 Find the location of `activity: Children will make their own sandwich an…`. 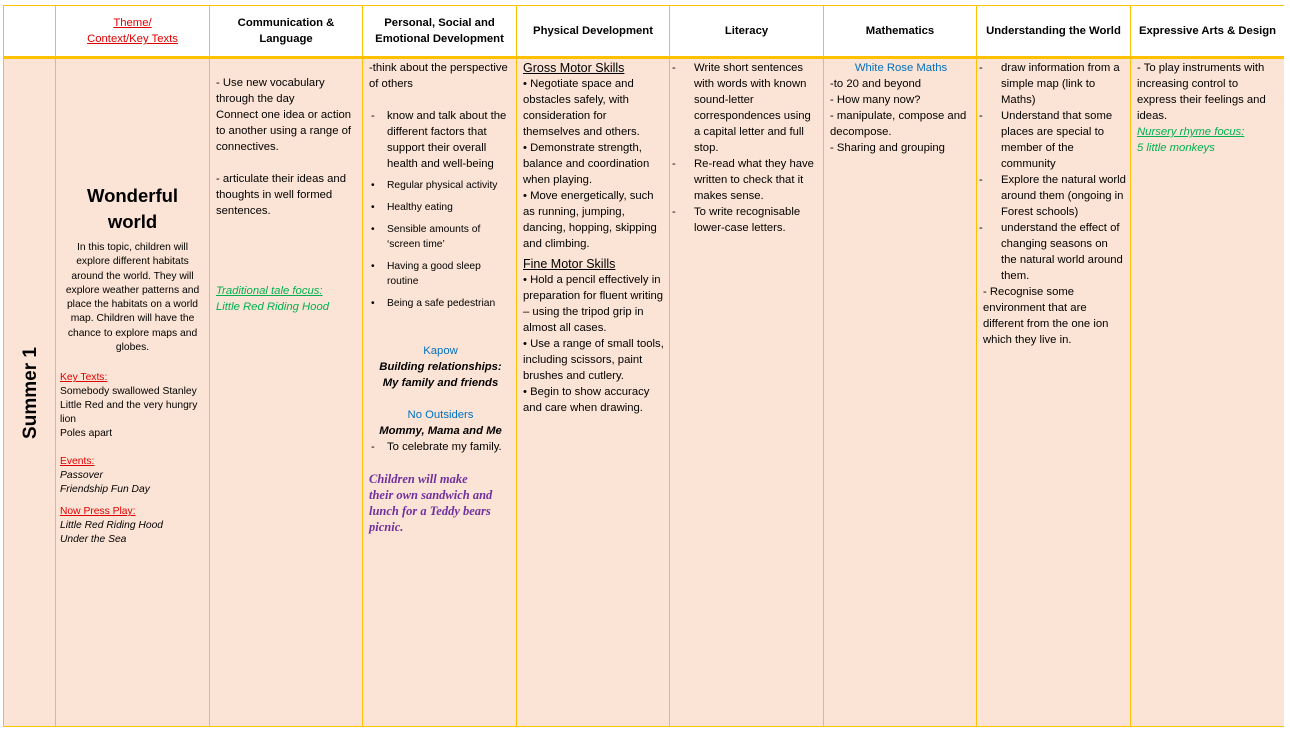

activity: Children will make their own sandwich an… is located at coordinates (431, 503).